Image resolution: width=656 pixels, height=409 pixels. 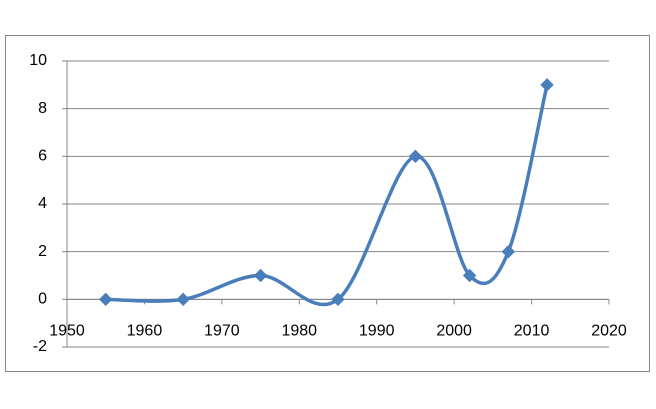 I want to click on y-tick-label: -2, so click(x=40, y=346).